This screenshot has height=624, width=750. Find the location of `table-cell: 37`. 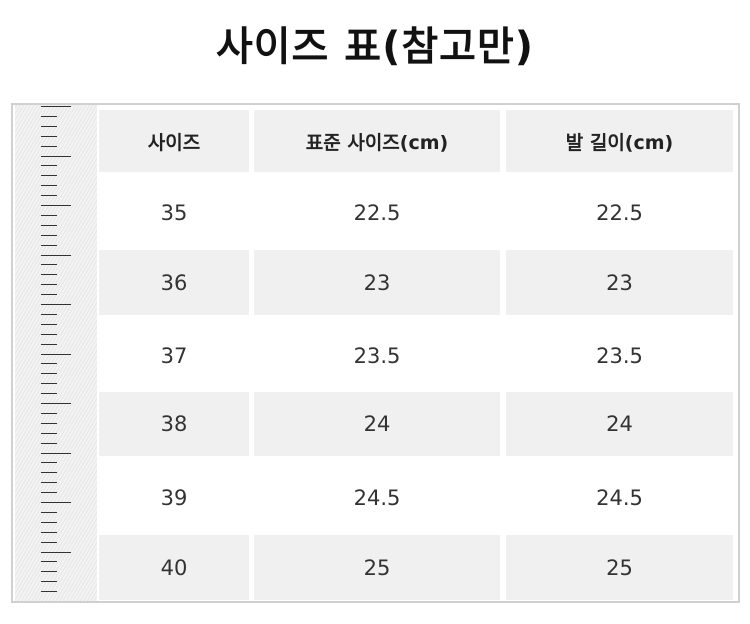

table-cell: 37 is located at coordinates (174, 355).